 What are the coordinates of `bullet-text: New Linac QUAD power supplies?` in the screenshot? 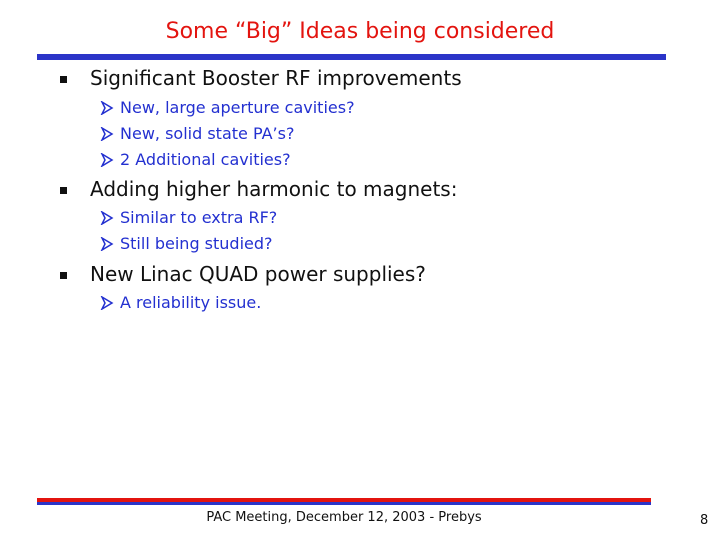 It's located at (258, 274).